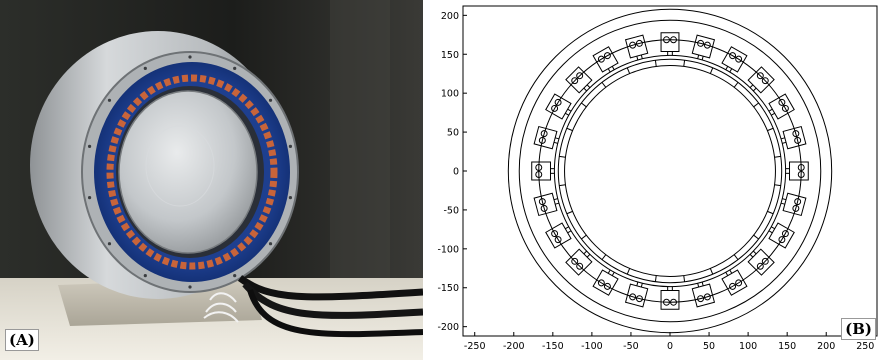 This screenshot has width=886, height=364. What do you see at coordinates (453, 133) in the screenshot?
I see `y-tick-label: 50` at bounding box center [453, 133].